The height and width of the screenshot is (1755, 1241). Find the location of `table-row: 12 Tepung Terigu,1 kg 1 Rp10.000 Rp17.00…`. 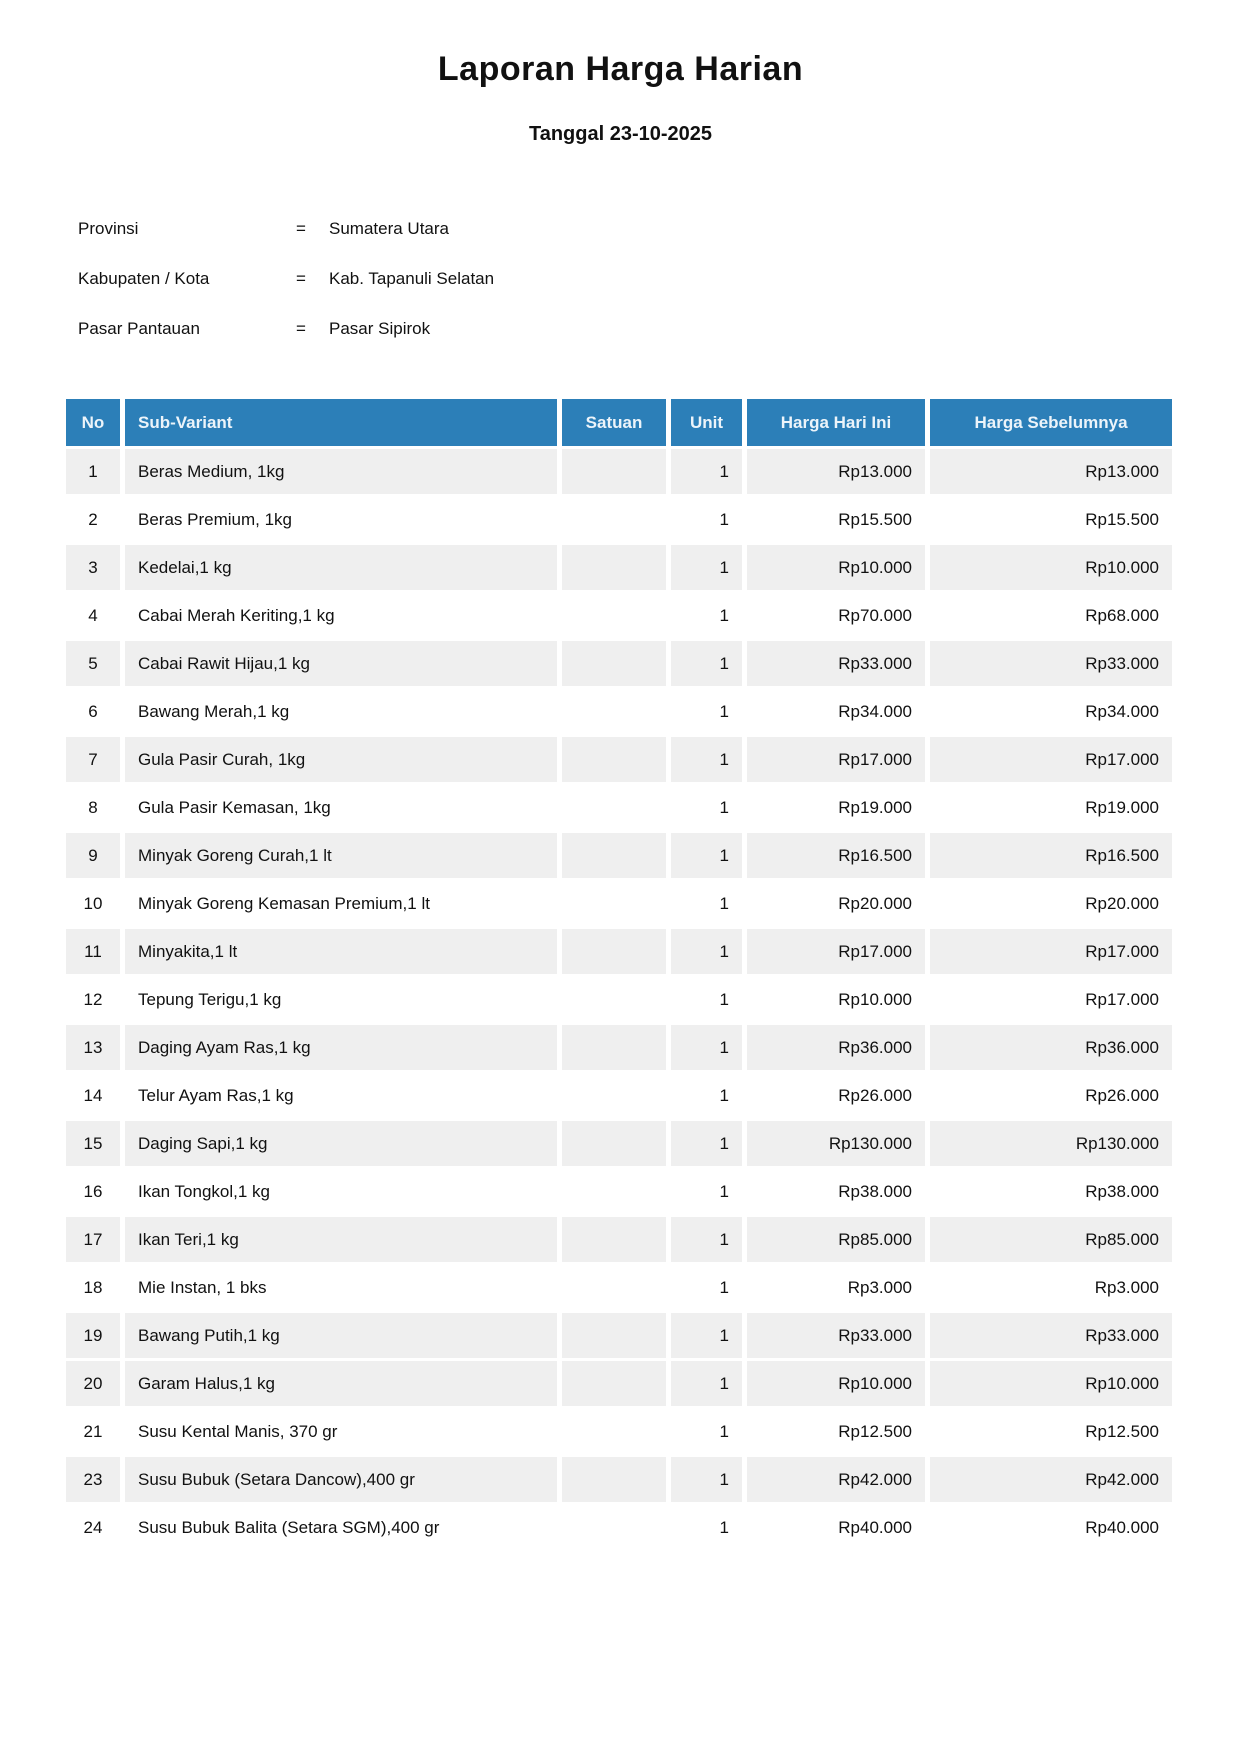

table-row: 12 Tepung Terigu,1 kg 1 Rp10.000 Rp17.00… is located at coordinates (619, 999).